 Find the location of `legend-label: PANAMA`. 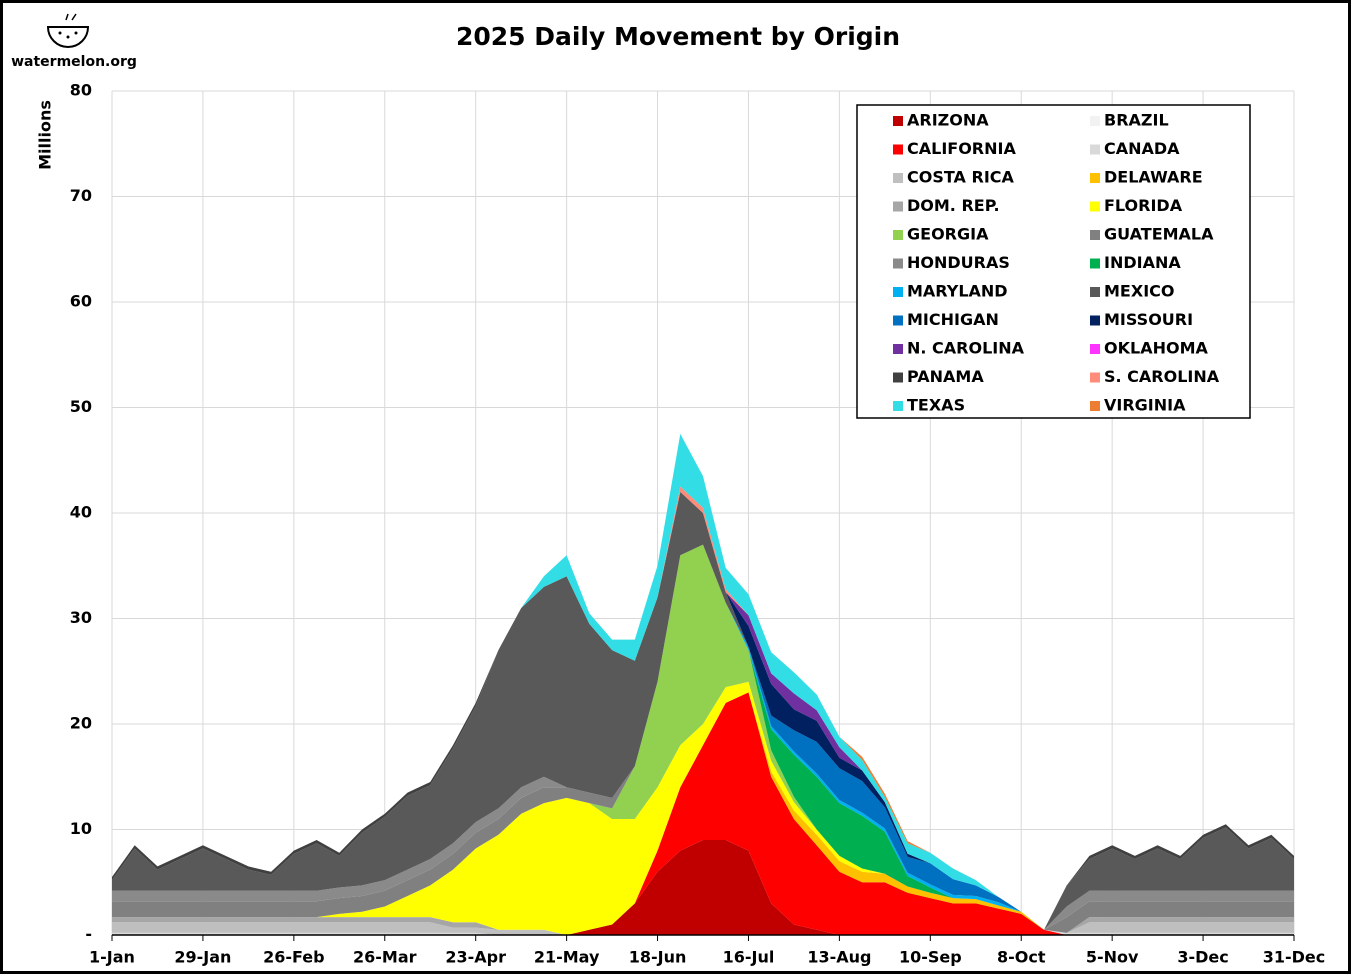

legend-label: PANAMA is located at coordinates (945, 376).